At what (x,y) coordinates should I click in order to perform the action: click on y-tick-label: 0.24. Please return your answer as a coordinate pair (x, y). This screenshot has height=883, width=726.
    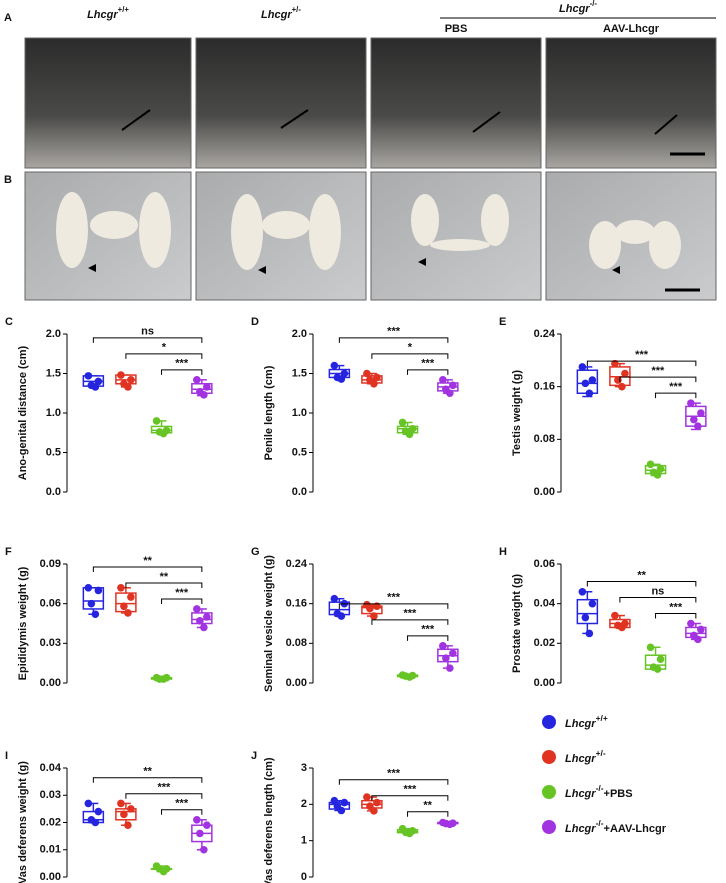
    Looking at the image, I should click on (297, 564).